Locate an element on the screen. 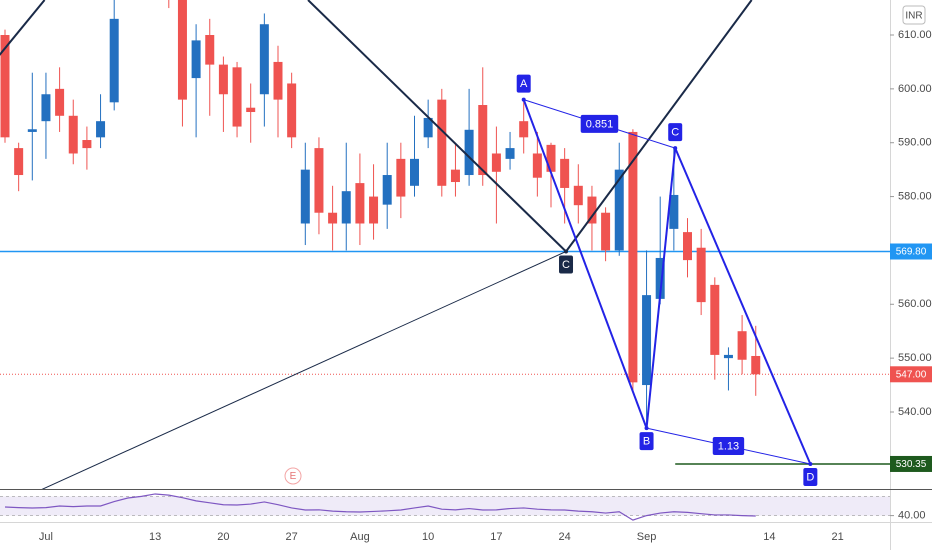 This screenshot has width=932, height=550. x-tick-label: 14 is located at coordinates (769, 537).